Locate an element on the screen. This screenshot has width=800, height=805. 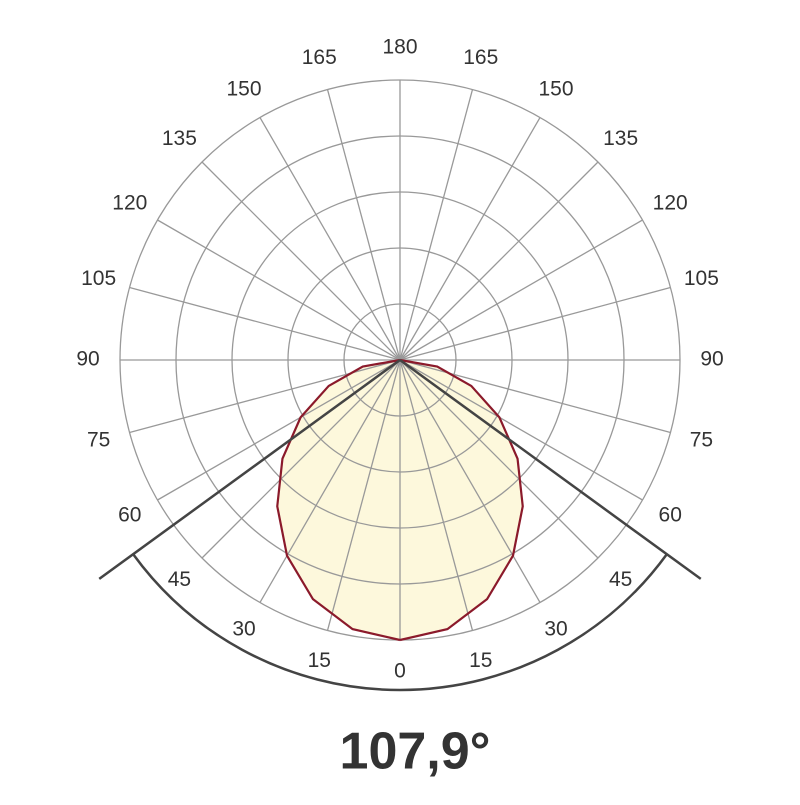
curve-right is located at coordinates (461, 500).